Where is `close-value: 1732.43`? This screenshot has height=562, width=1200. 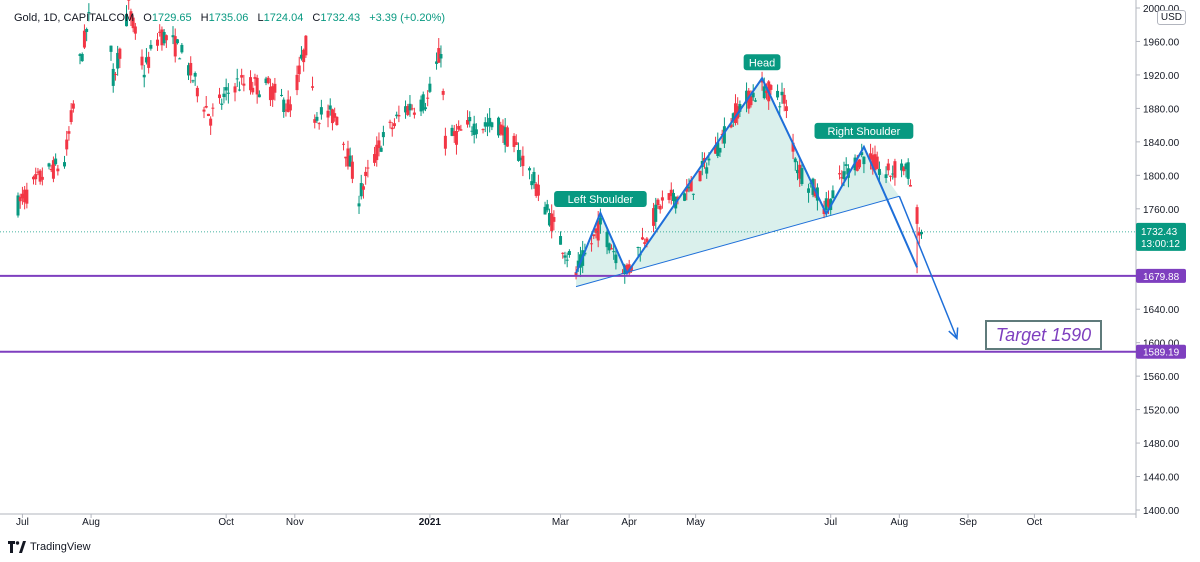
close-value: 1732.43 is located at coordinates (340, 18).